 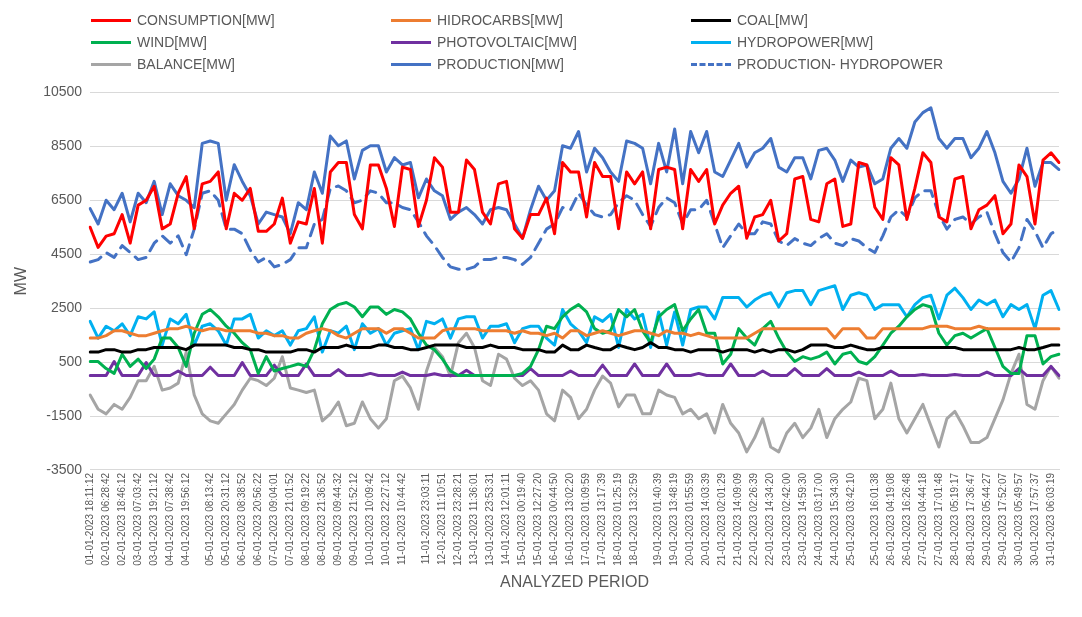 I want to click on legend-label: PHOTOVOLTAIC[MW], so click(x=507, y=42).